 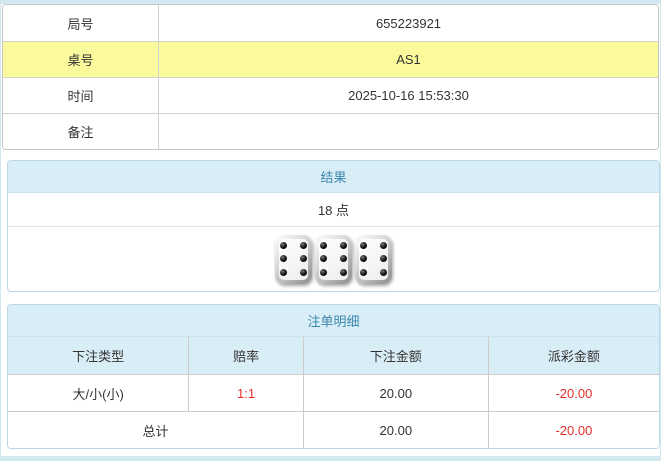 I want to click on info-row: 桌号 AS1, so click(x=330, y=59).